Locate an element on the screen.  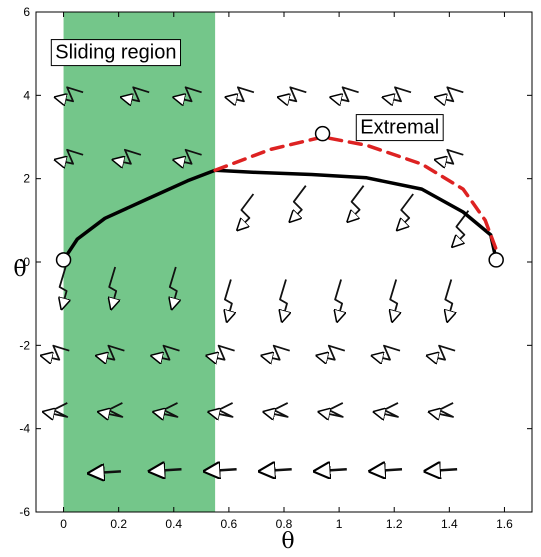
x-tick-label: 1.6 is located at coordinates (504, 524).